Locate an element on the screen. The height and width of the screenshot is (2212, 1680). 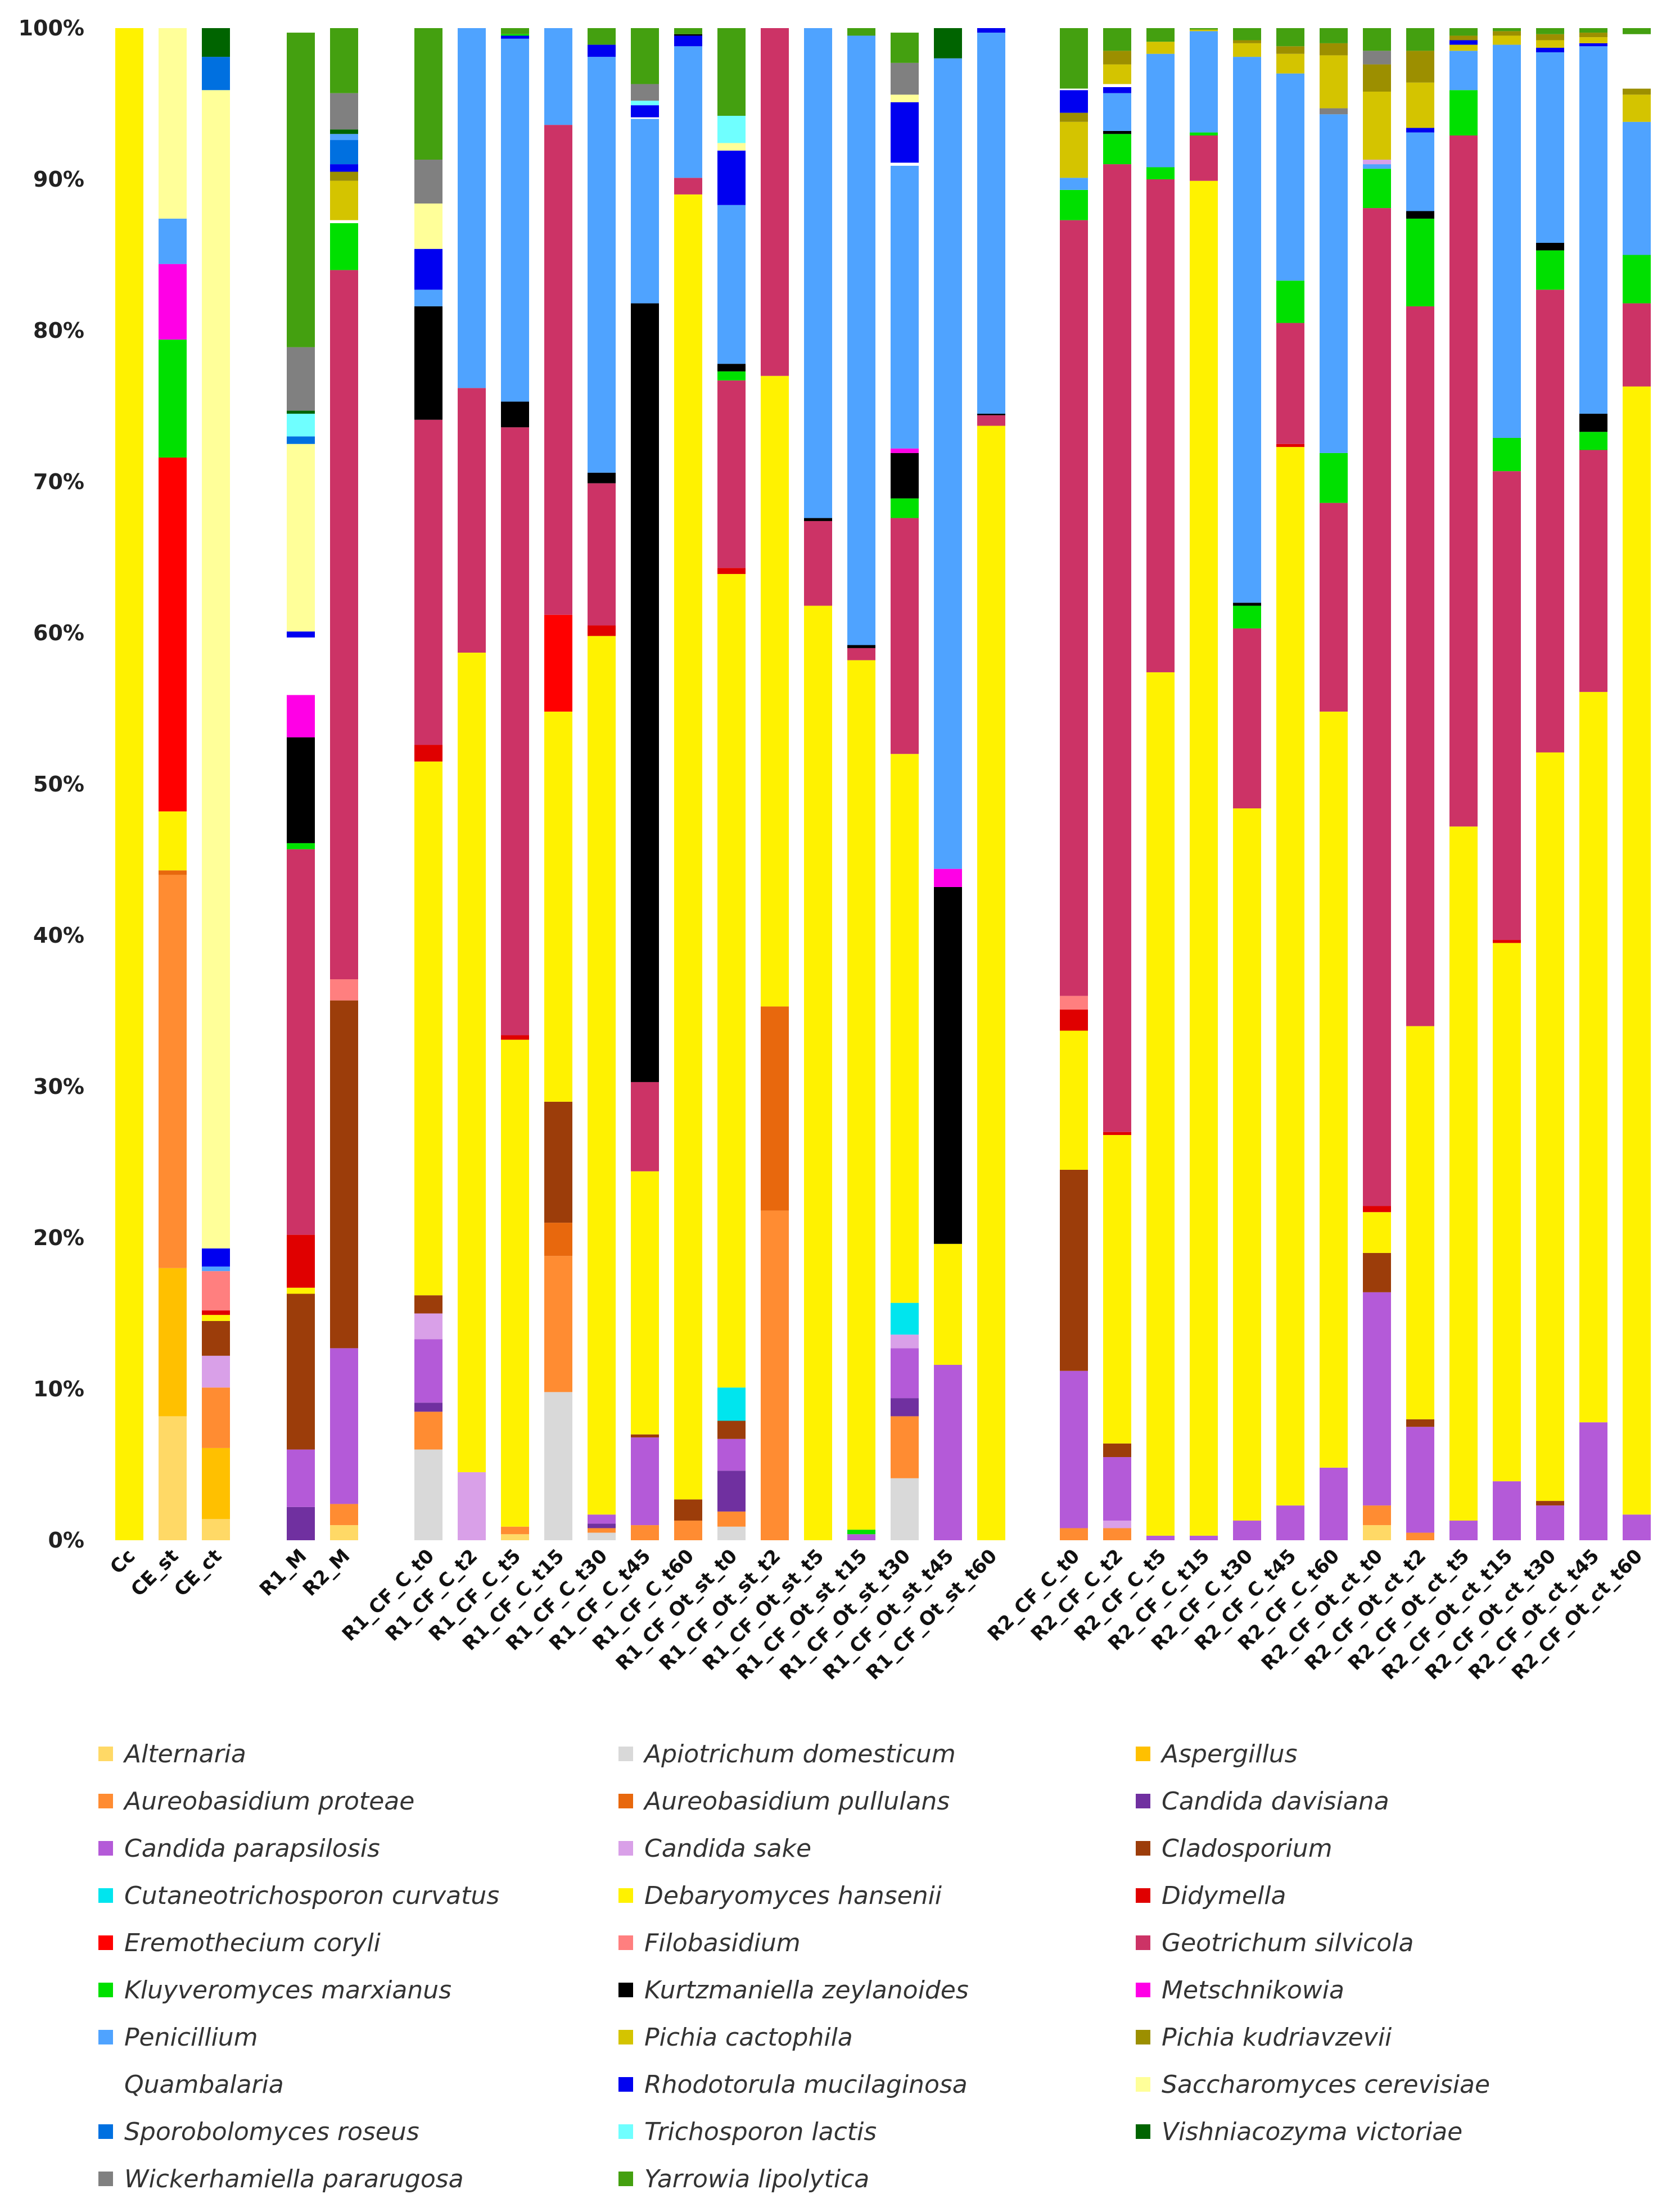
legend-label: Kluyveromyces marxianus is located at coordinates (288, 1990).